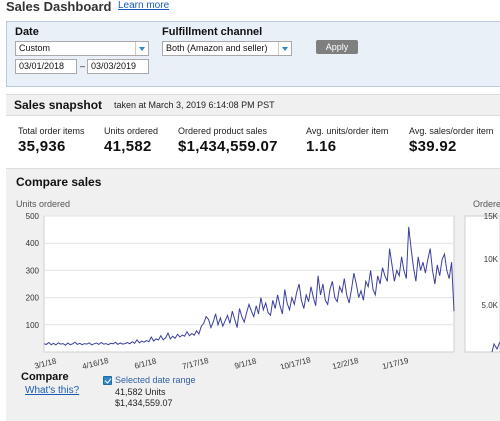  I want to click on y-tick-label: 400, so click(33, 243).